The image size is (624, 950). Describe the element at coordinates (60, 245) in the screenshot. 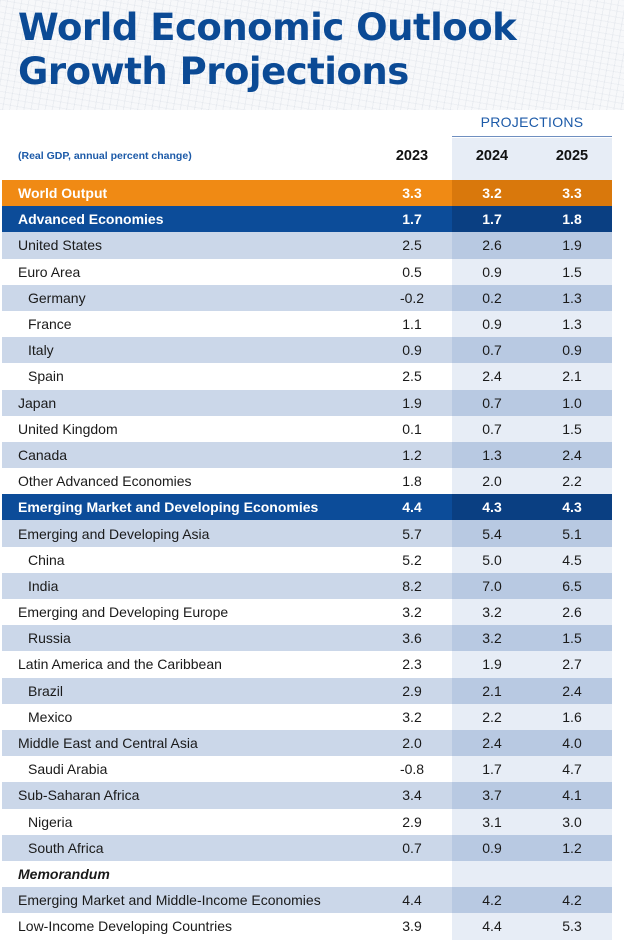

I see `row-label: United States` at that location.